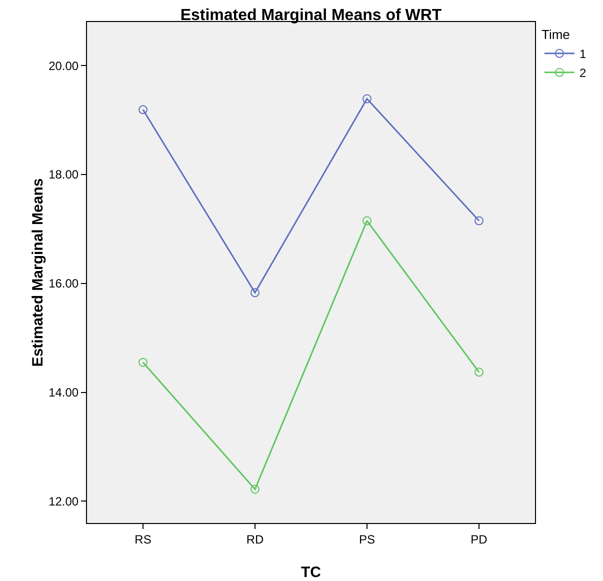  I want to click on y-tick-label: 12.00, so click(63, 501).